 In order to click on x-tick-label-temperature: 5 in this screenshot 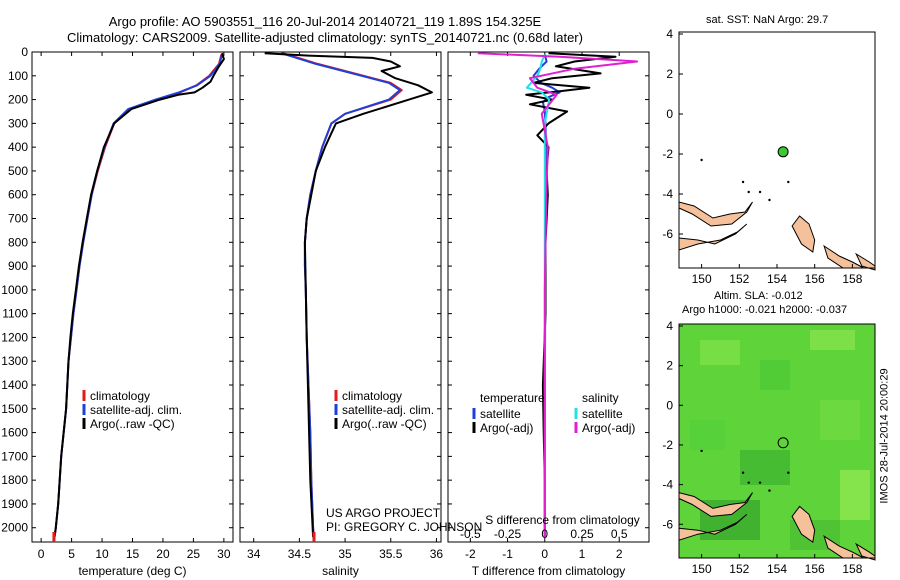, I will do `click(71, 554)`.